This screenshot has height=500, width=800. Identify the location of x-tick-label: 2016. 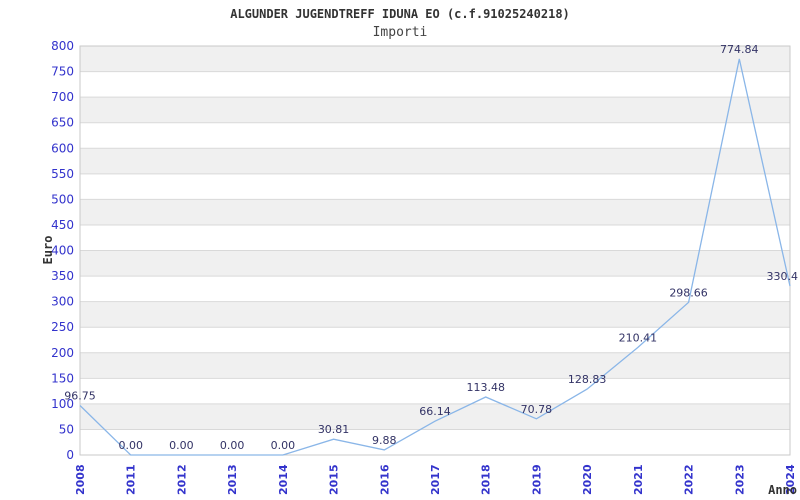
(384, 479).